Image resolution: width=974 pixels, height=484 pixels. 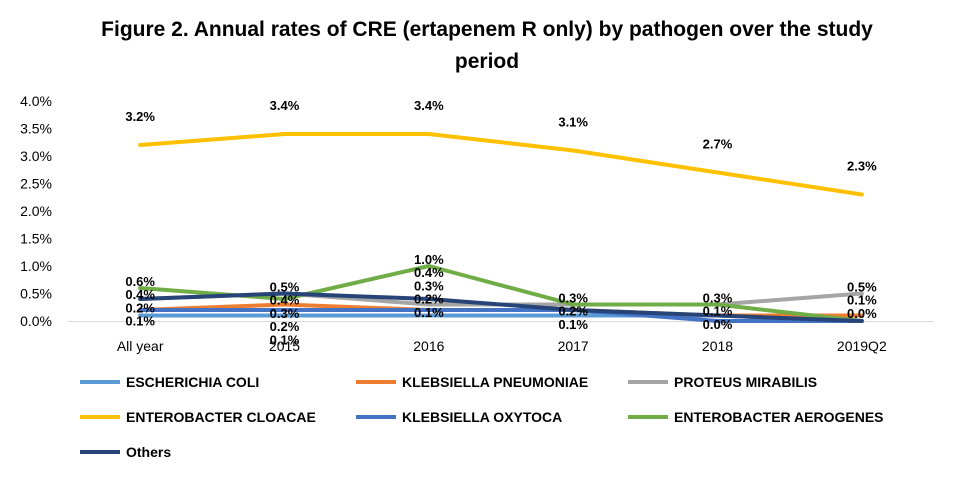 I want to click on legend-item: ENTEROBACTER AEROGENES, so click(x=756, y=417).